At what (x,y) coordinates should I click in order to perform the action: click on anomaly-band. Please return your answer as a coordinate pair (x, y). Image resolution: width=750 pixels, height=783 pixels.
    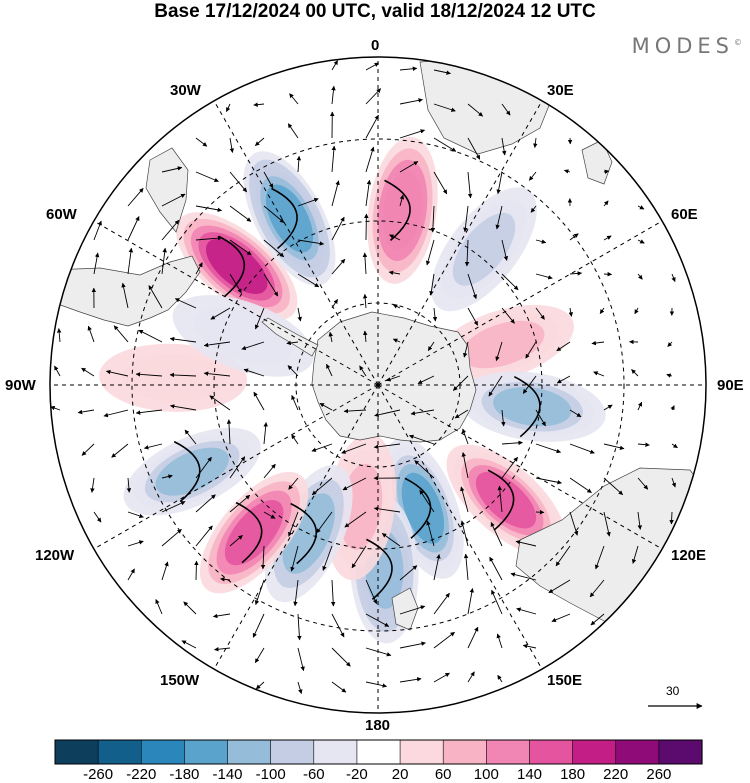
    Looking at the image, I should click on (289, 218).